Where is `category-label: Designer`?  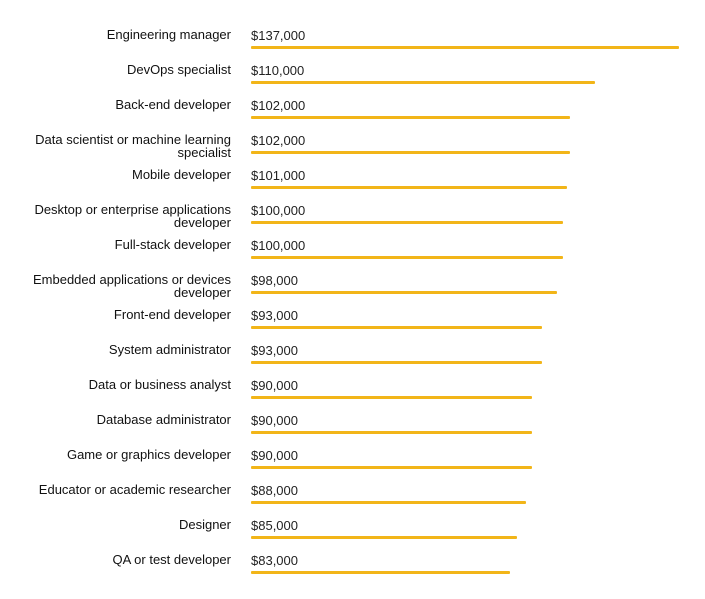
category-label: Designer is located at coordinates (204, 524).